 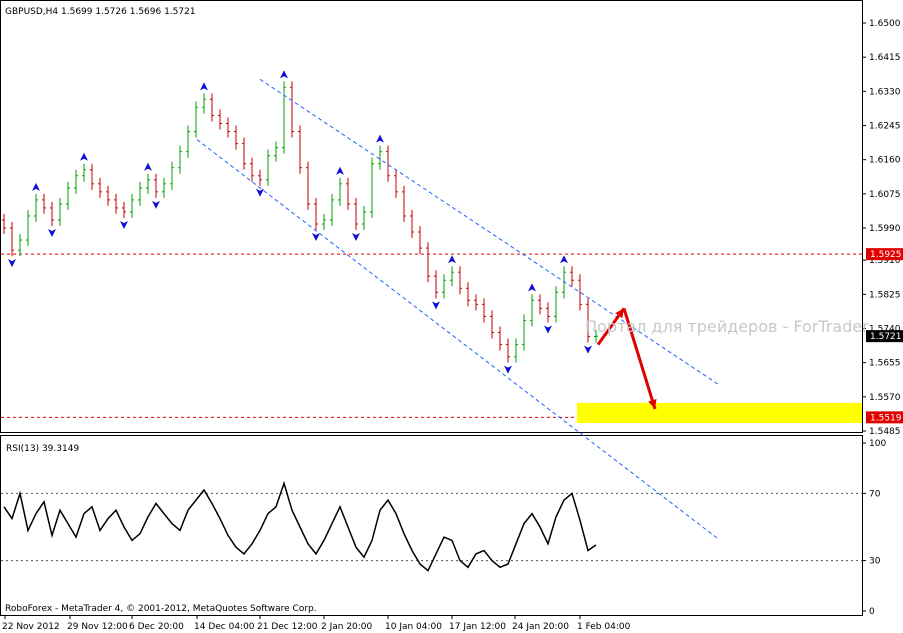 I want to click on price-tick-label-10: 1.5655, so click(x=885, y=364).